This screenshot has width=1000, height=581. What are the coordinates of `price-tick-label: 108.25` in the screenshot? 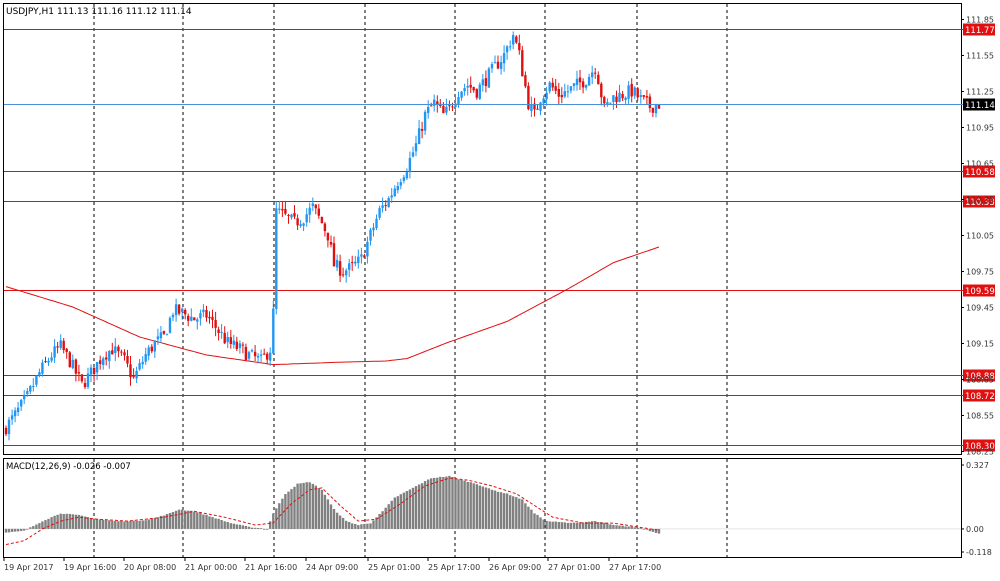 It's located at (980, 452).